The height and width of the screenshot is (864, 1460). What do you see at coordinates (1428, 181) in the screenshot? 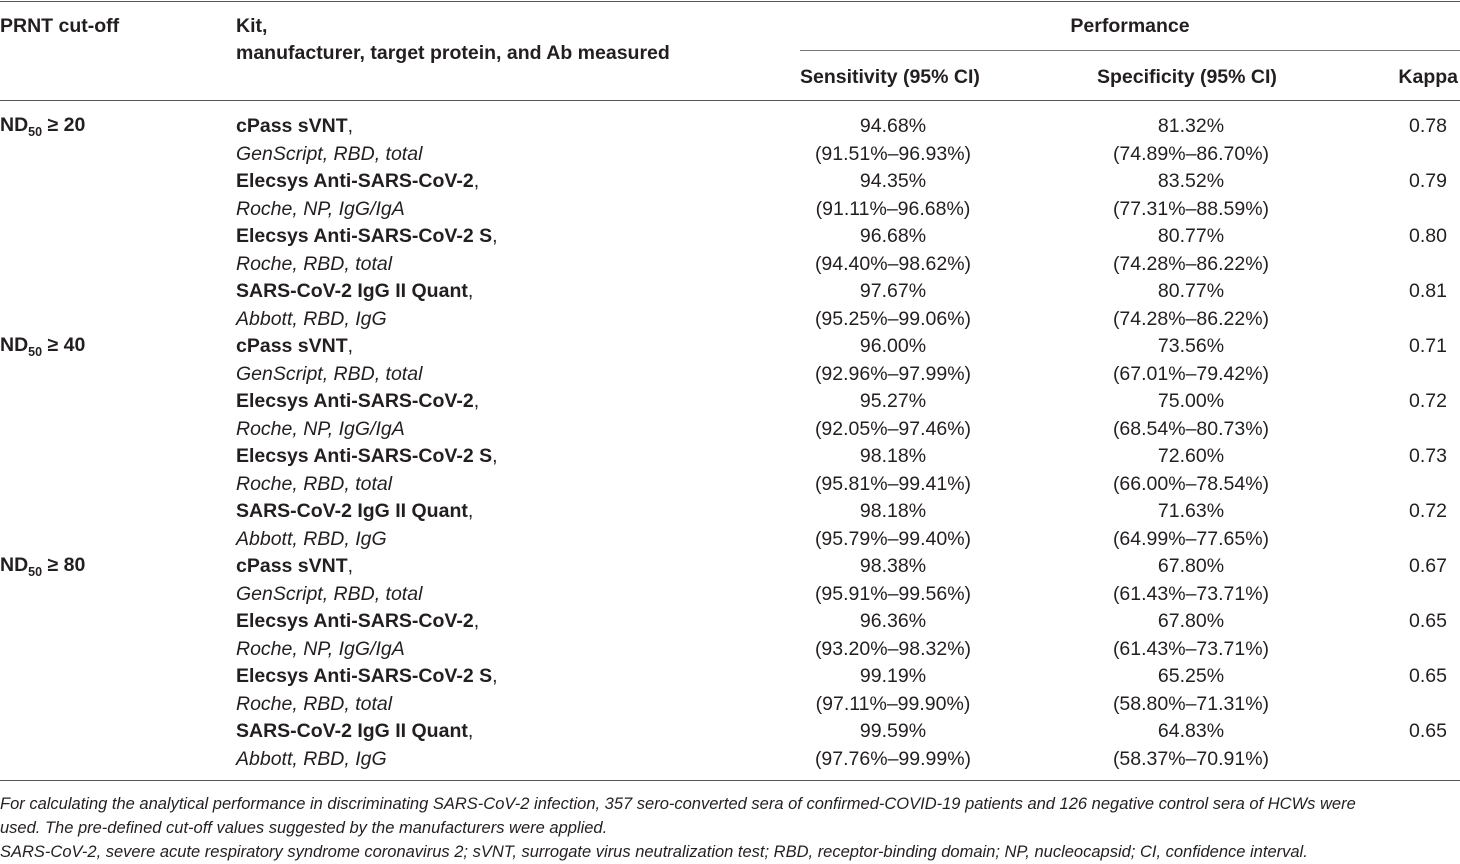
I see `kappa-cell: 0.79` at bounding box center [1428, 181].